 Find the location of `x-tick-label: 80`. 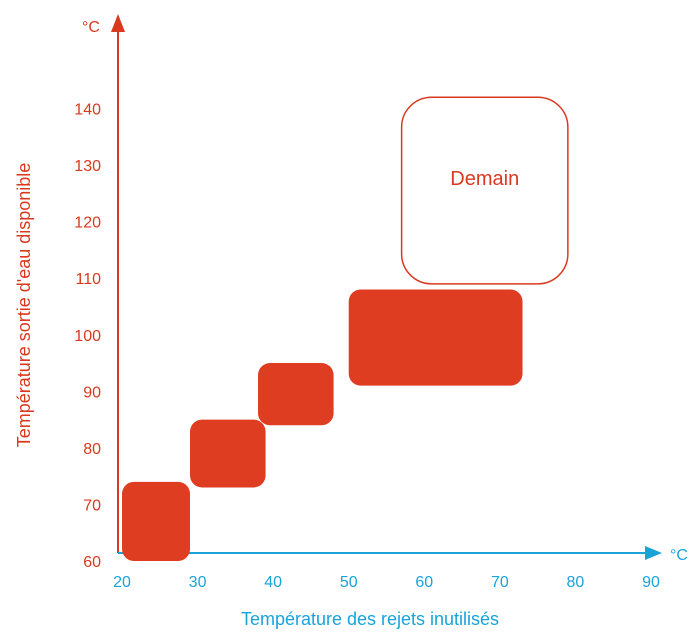

x-tick-label: 80 is located at coordinates (576, 582).